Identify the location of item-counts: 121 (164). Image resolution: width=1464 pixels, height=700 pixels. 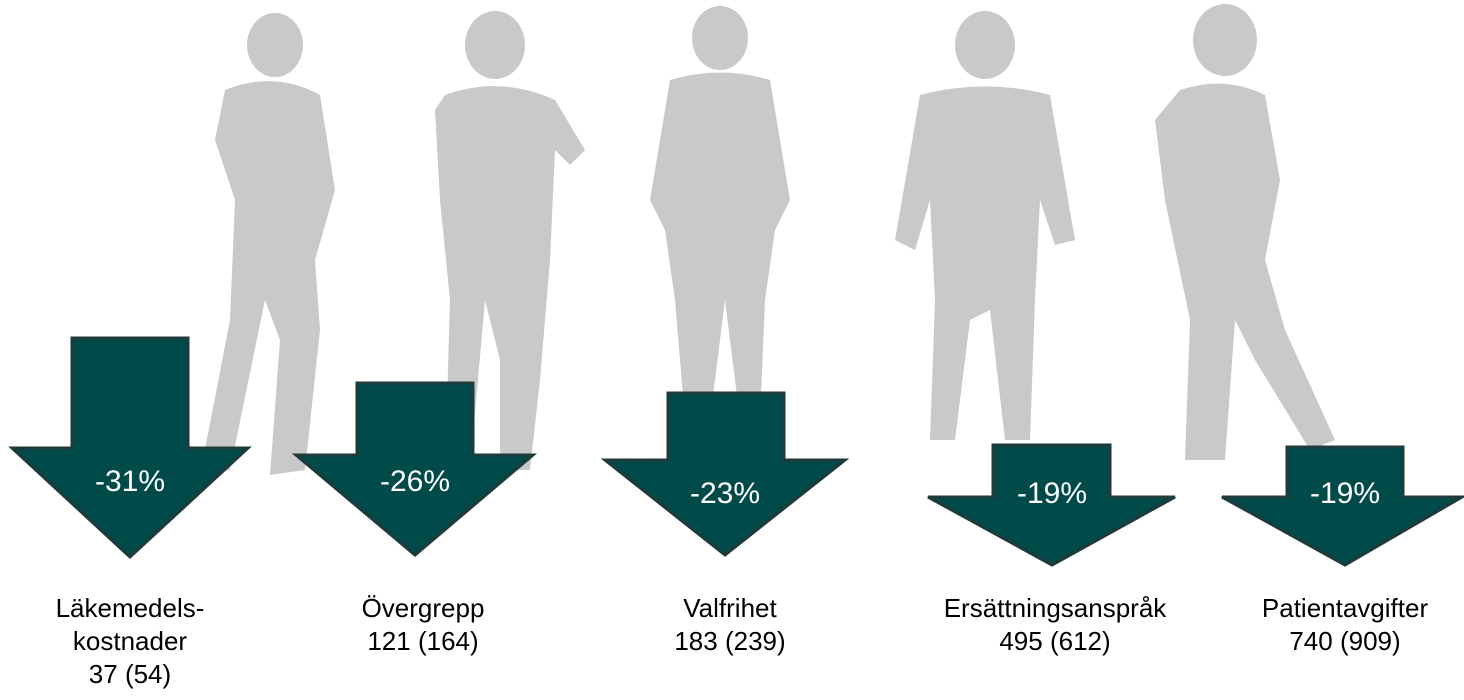
(422, 641).